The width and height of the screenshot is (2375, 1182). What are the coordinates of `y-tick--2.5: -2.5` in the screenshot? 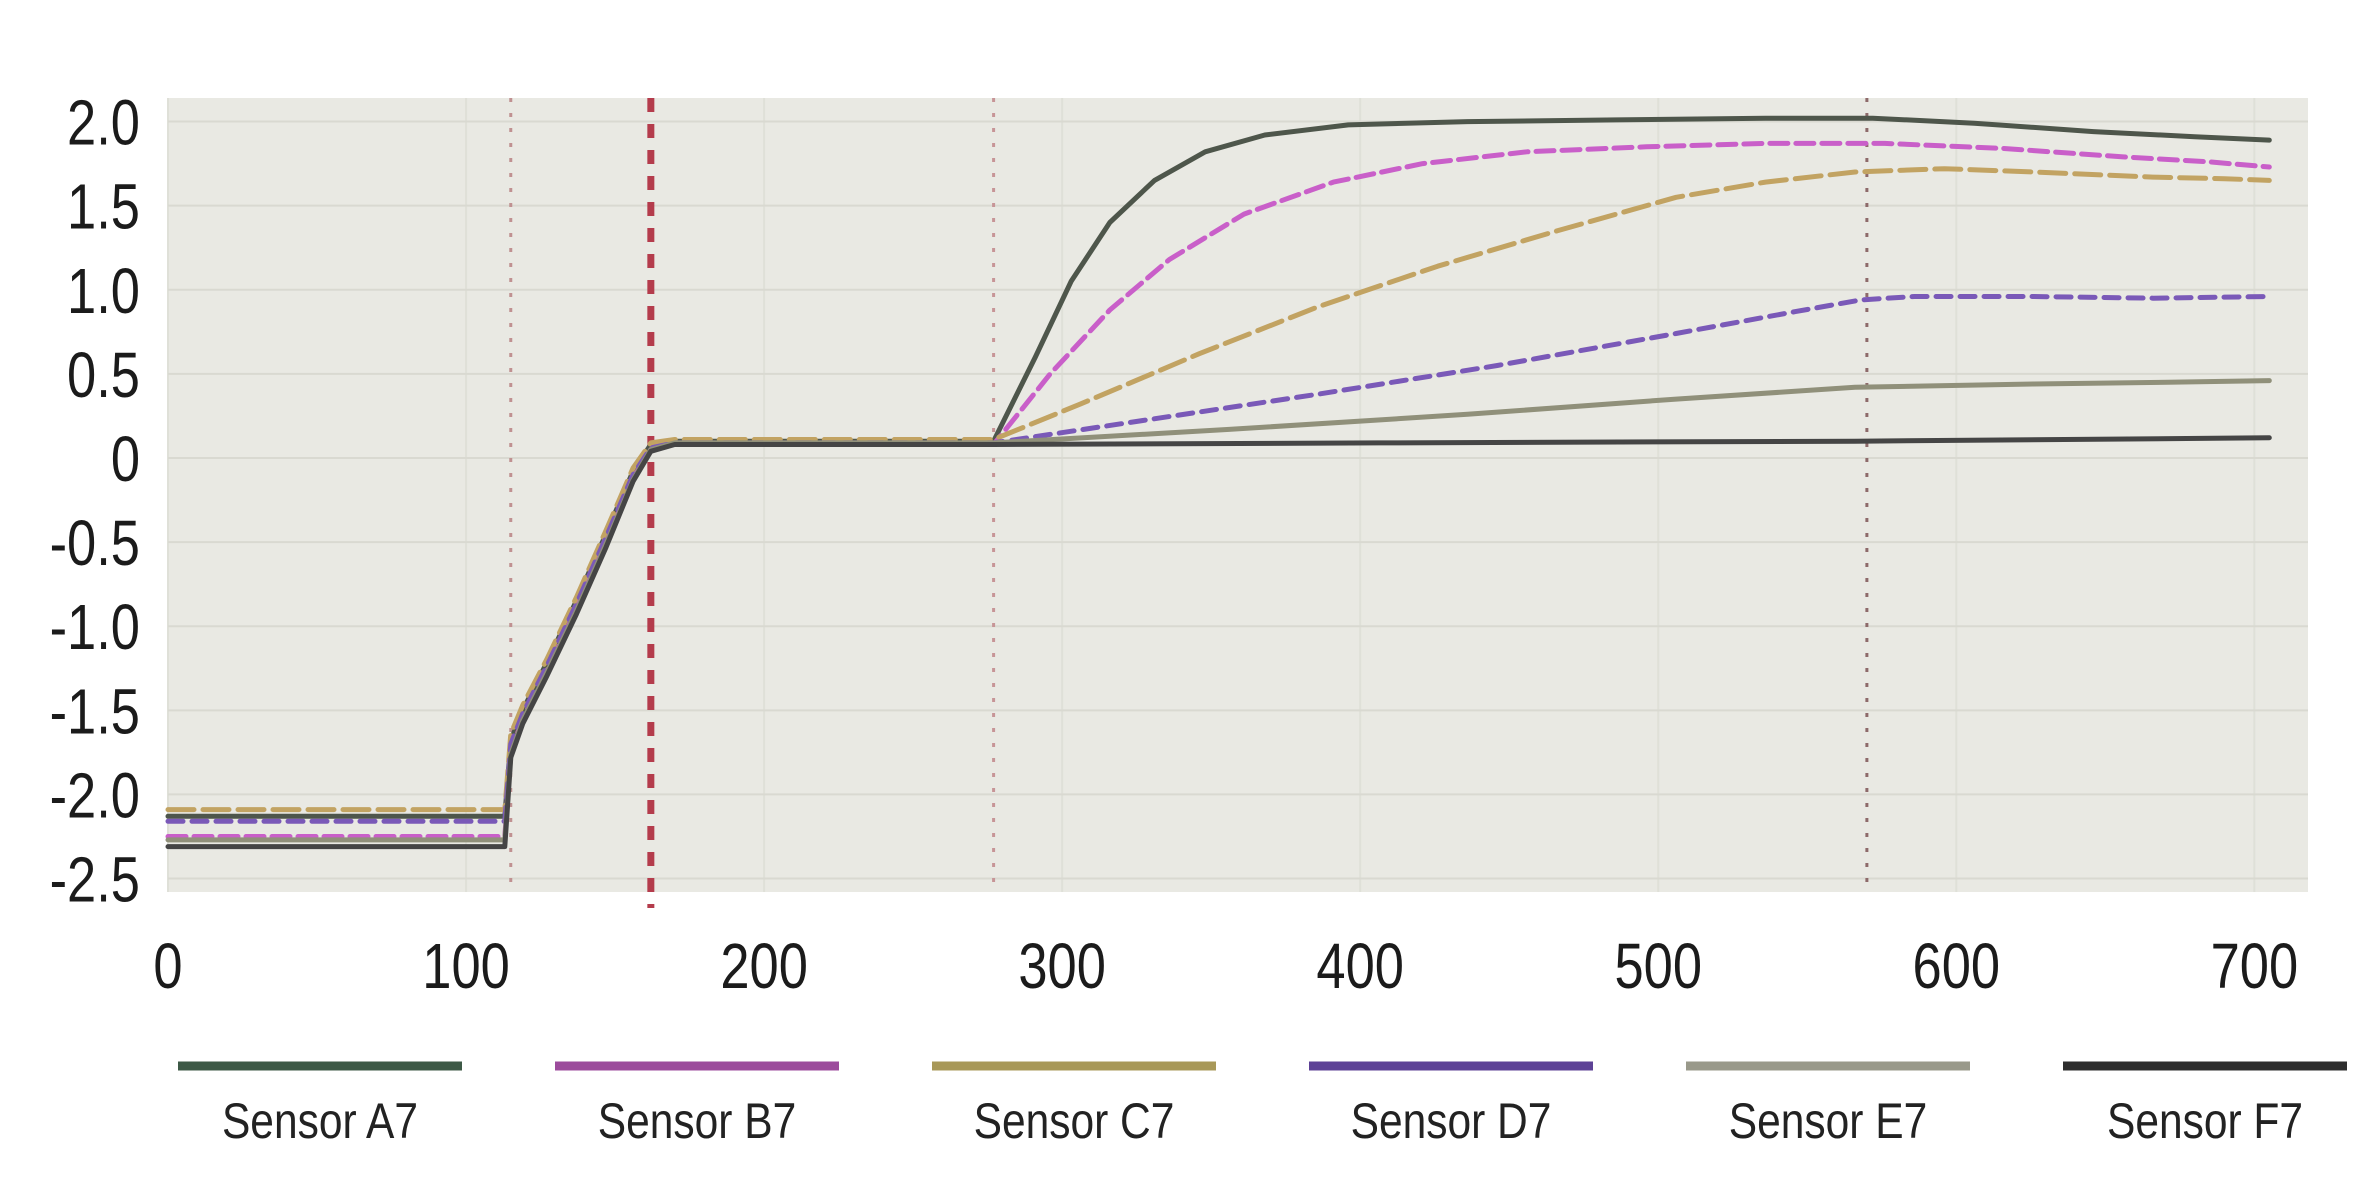 It's located at (95, 880).